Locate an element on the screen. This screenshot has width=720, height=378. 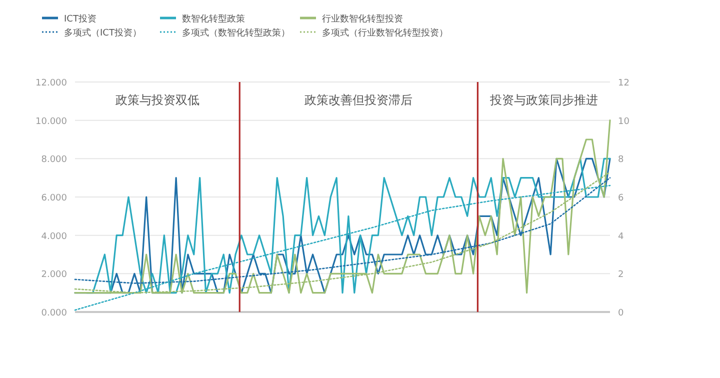
y-tick-label: 12.000 is located at coordinates (52, 83).